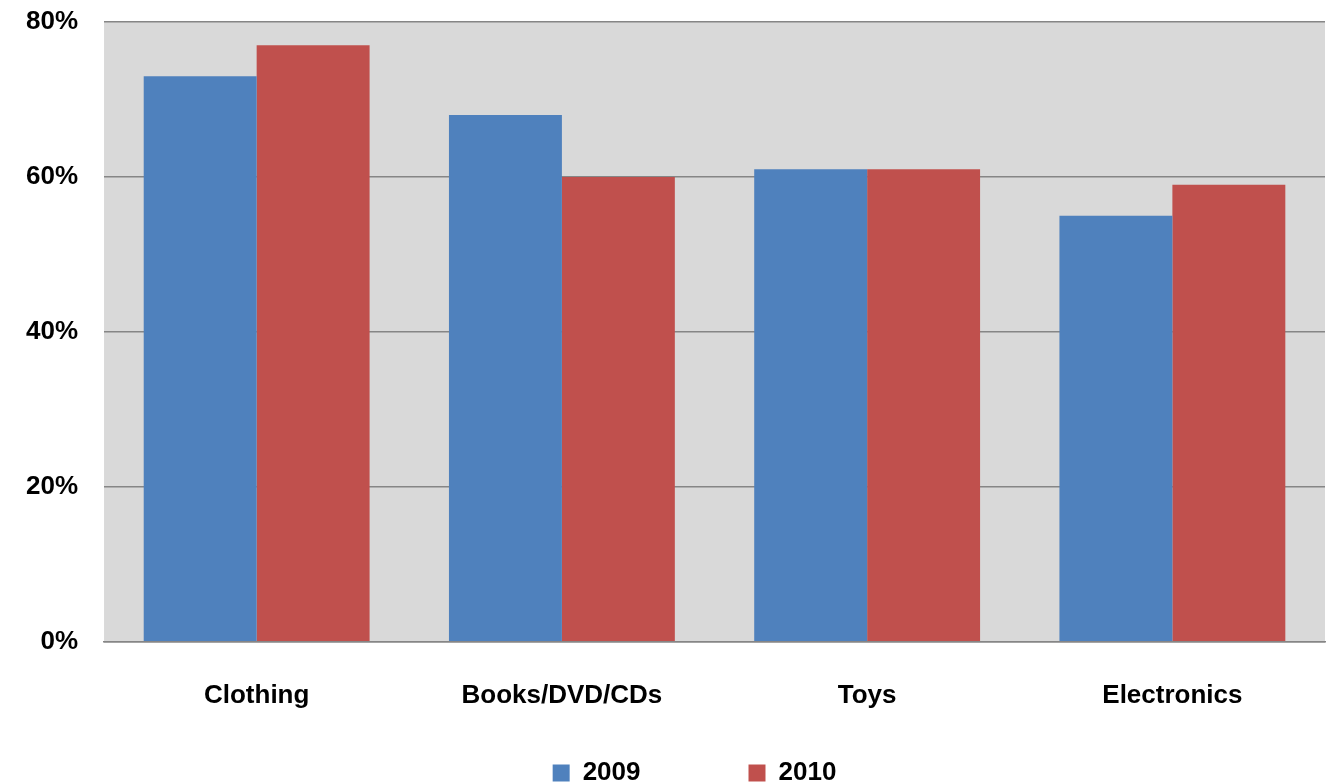 Image resolution: width=1329 pixels, height=783 pixels. Describe the element at coordinates (867, 693) in the screenshot. I see `x-tick-label: Toys` at that location.